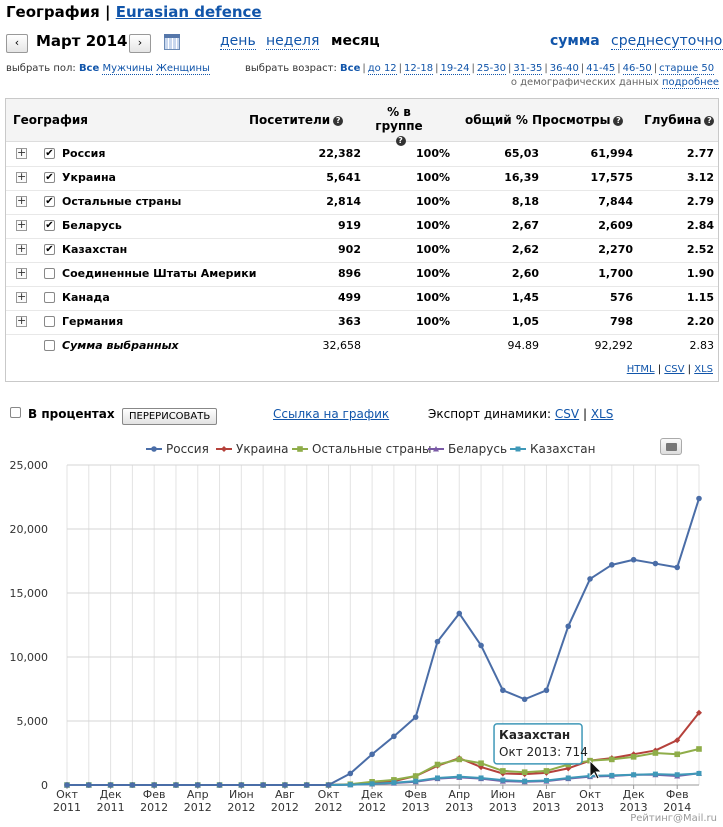 The image size is (723, 827). Describe the element at coordinates (673, 818) in the screenshot. I see `rating-credit: Рейтинг@Mail.ru` at that location.